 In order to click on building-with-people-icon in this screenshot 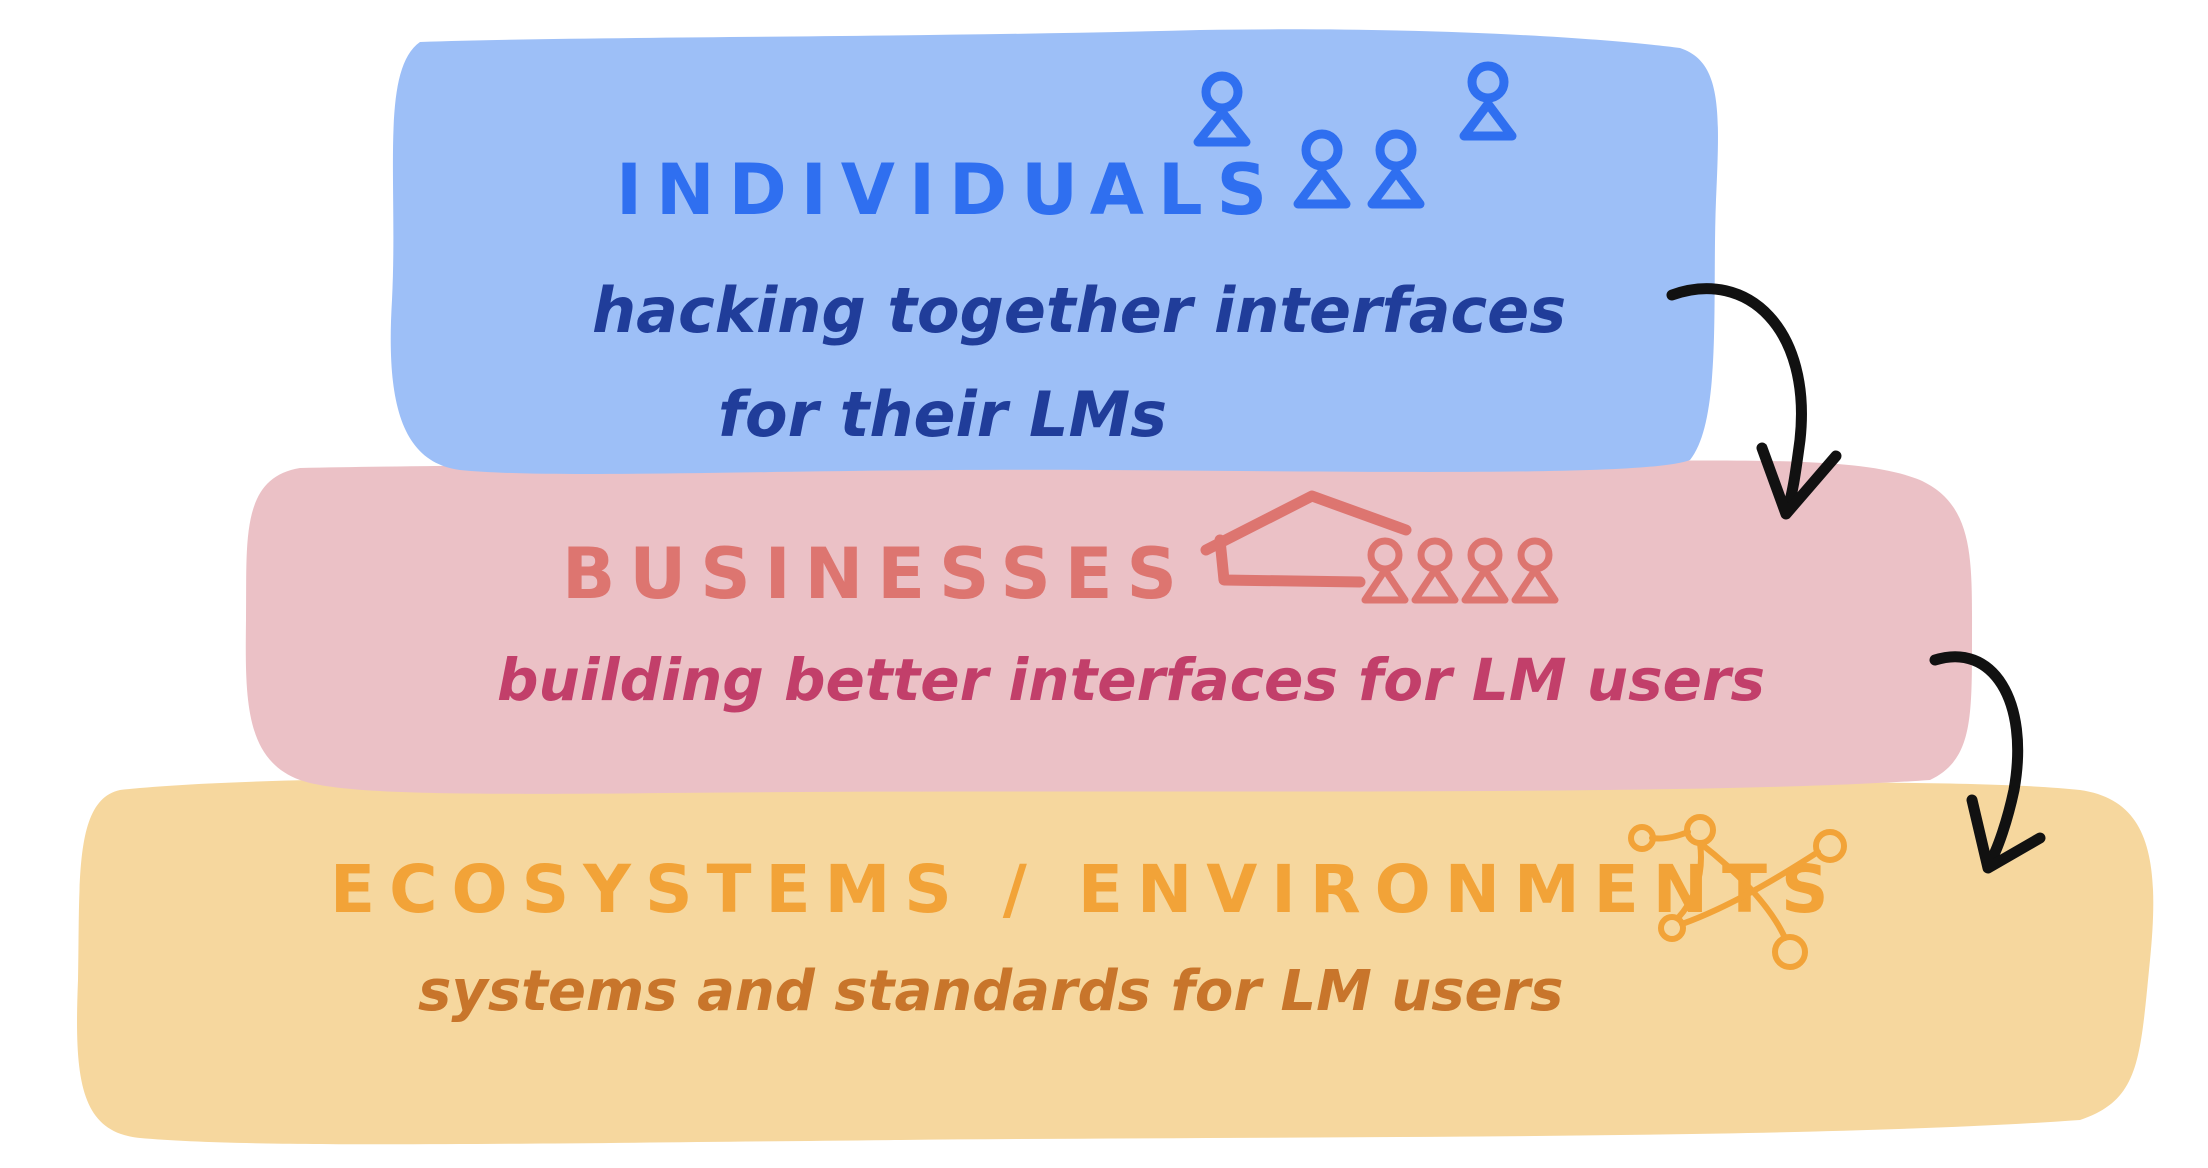, I will do `click(1379, 547)`.